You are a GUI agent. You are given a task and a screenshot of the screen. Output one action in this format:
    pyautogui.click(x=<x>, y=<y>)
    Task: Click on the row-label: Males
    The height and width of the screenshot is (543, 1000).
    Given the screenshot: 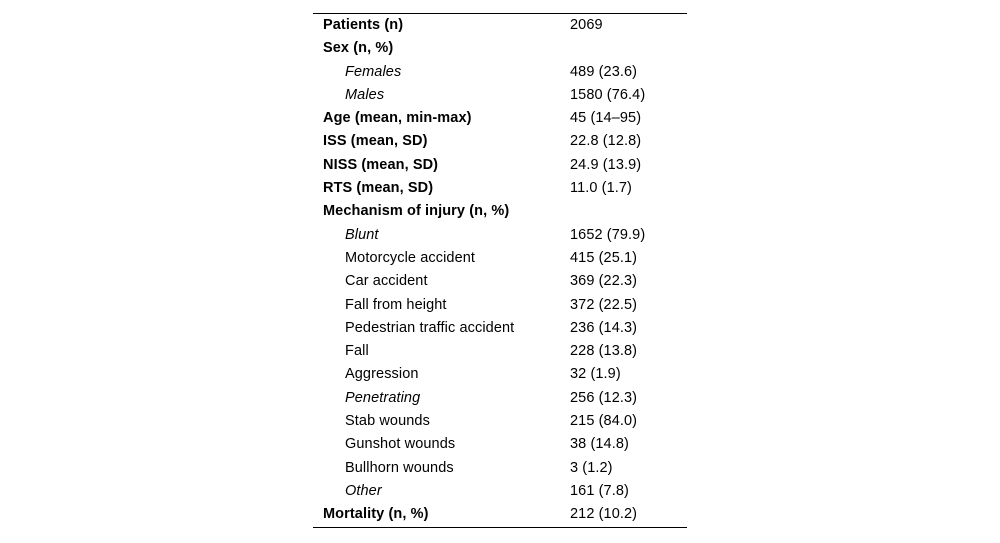 What is the action you would take?
    pyautogui.click(x=365, y=94)
    